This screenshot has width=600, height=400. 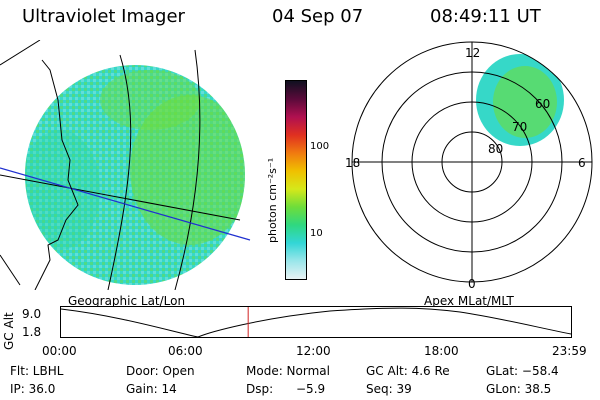 What do you see at coordinates (313, 351) in the screenshot?
I see `time-tick-1200: 12:00` at bounding box center [313, 351].